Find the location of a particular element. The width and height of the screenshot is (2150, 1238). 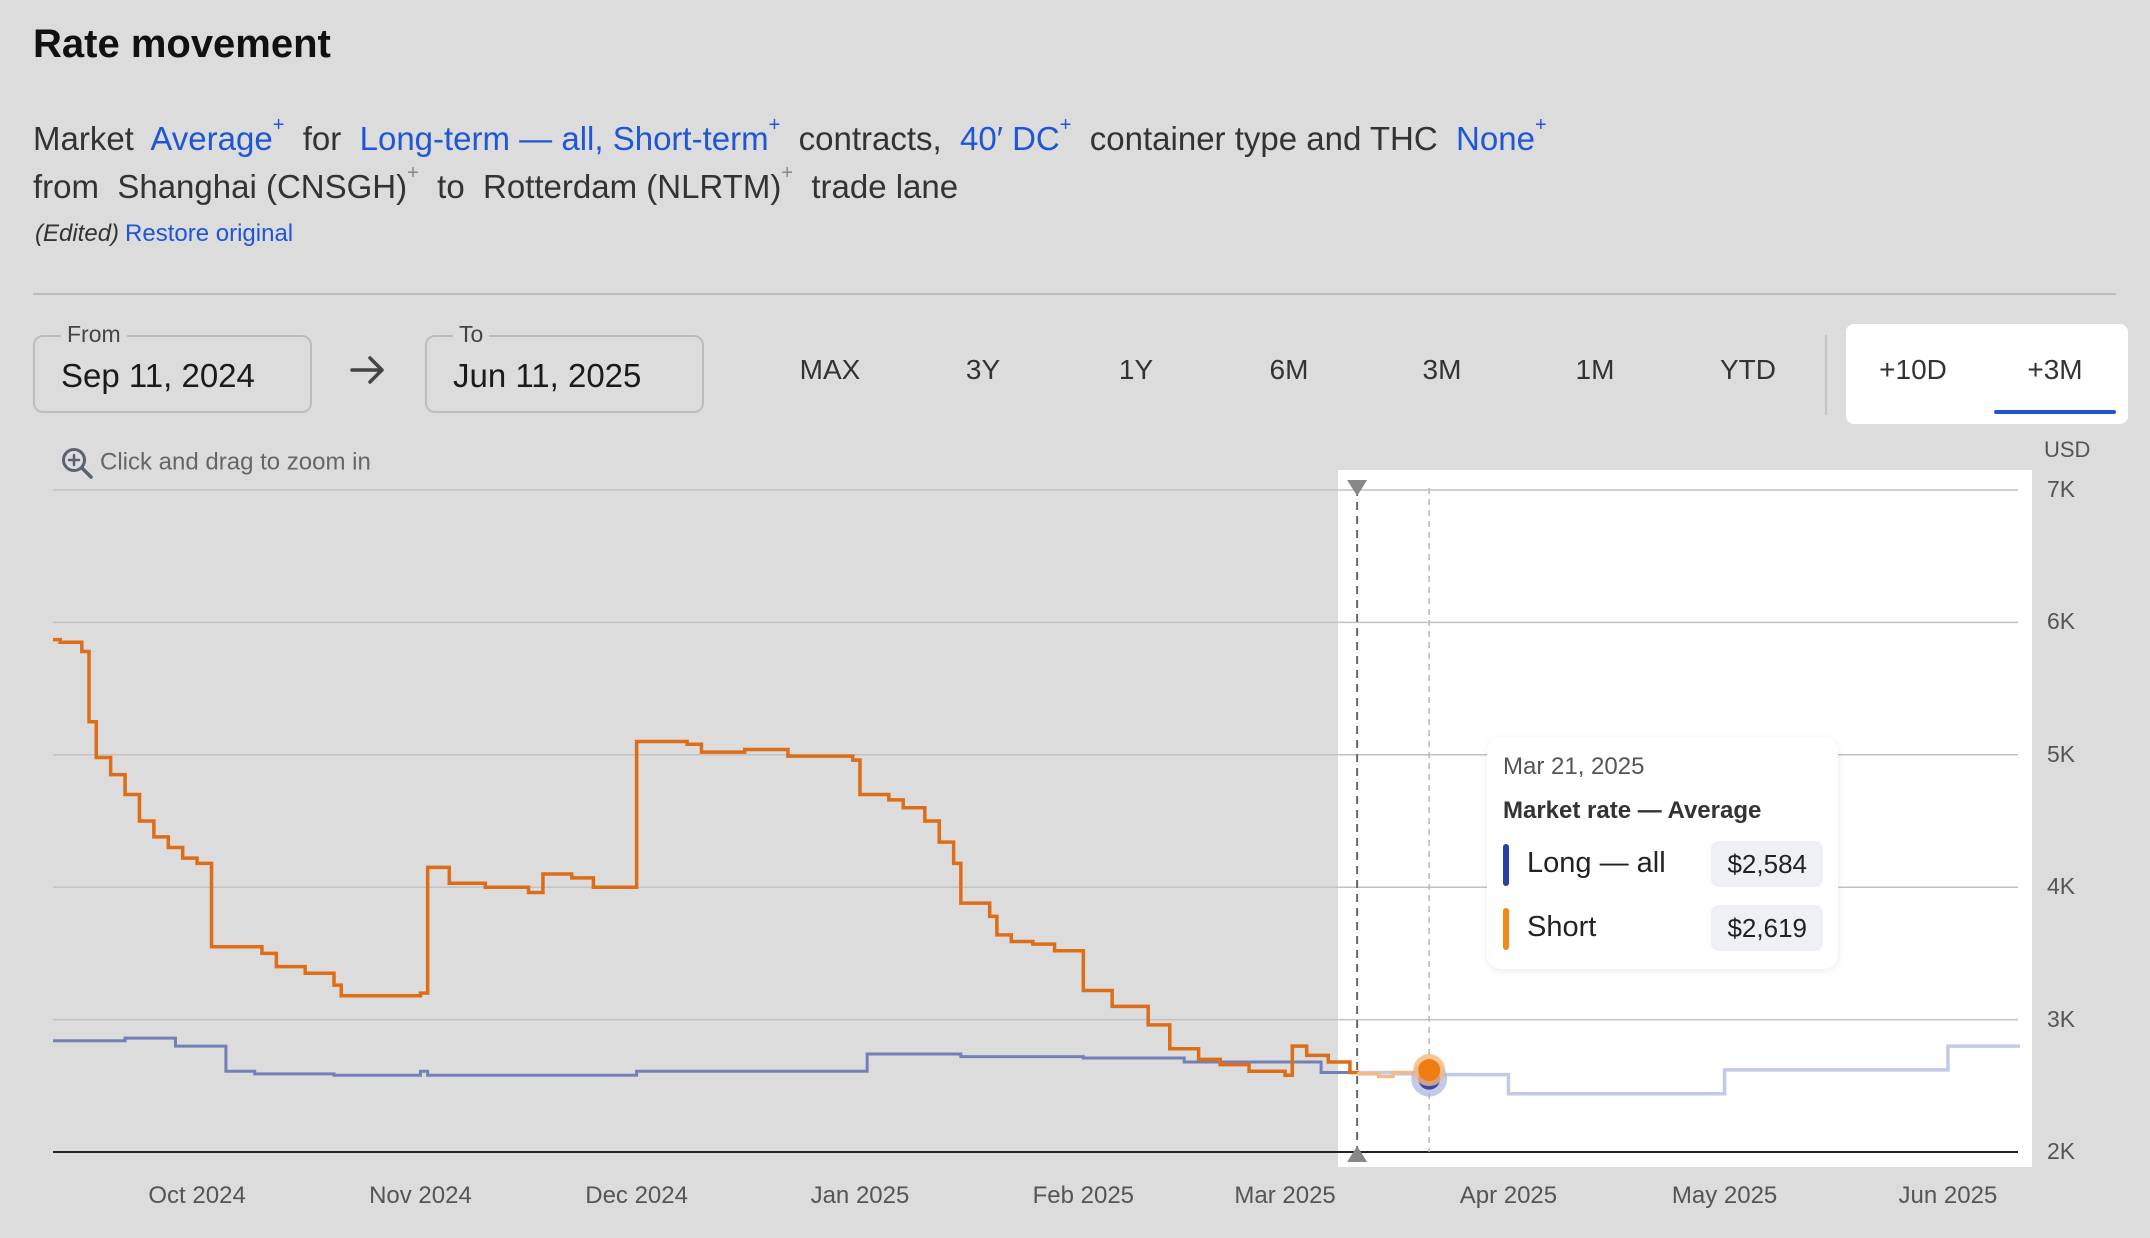

origin-selector: Shanghai (CNSGH) is located at coordinates (262, 186).